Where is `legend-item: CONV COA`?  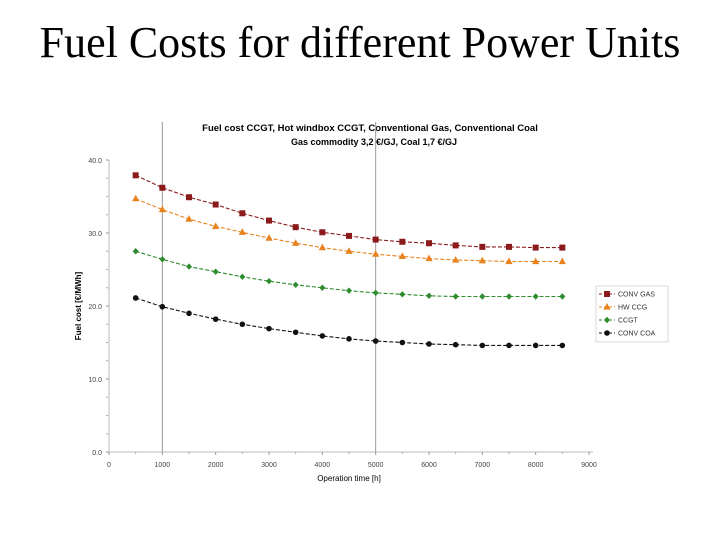 legend-item: CONV COA is located at coordinates (627, 334).